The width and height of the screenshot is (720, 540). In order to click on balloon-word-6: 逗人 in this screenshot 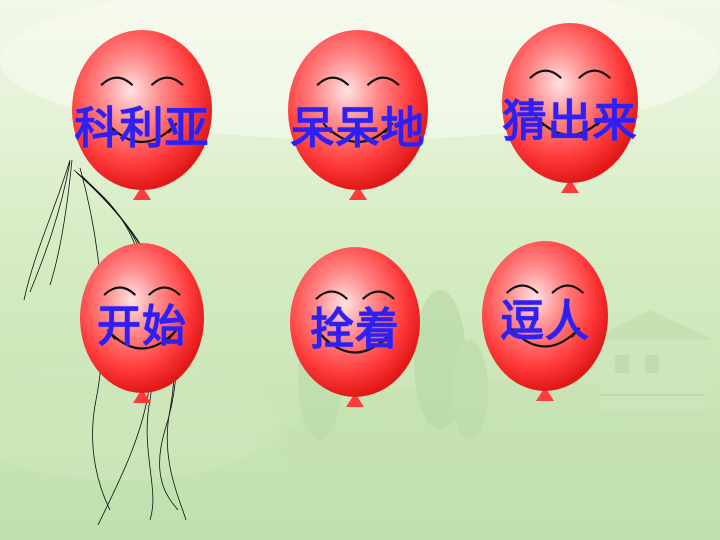, I will do `click(545, 321)`.